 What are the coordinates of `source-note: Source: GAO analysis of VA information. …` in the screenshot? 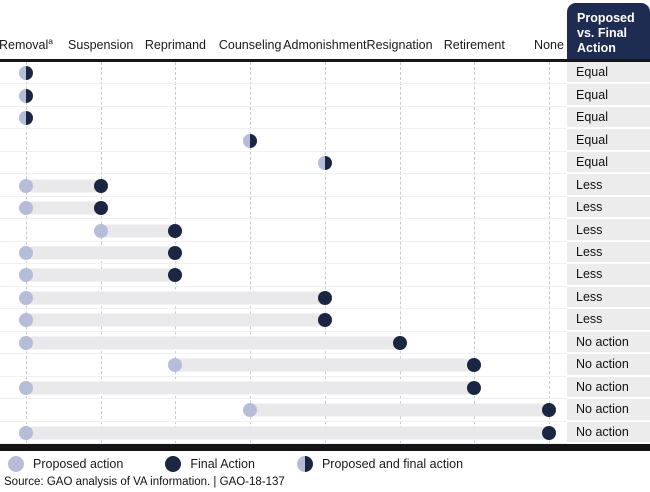 It's located at (144, 482).